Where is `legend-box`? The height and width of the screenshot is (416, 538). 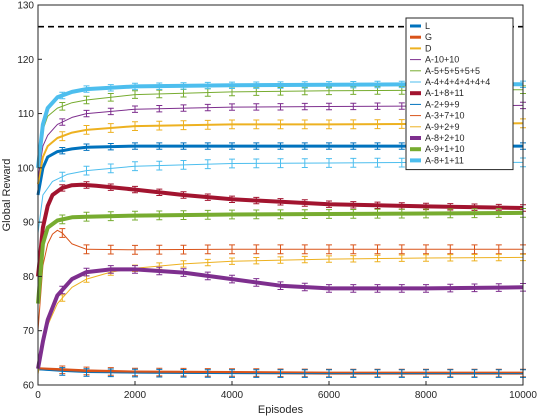 legend-box is located at coordinates (459, 94).